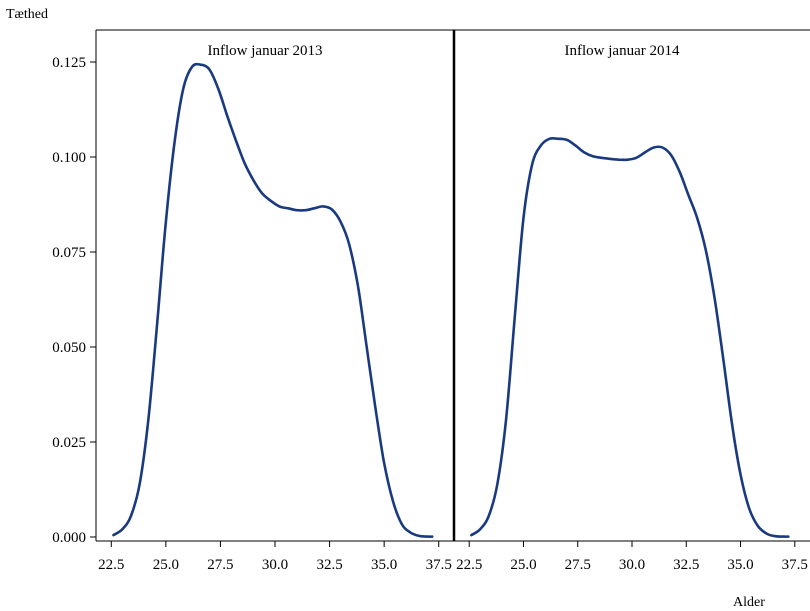 This screenshot has height=611, width=810. What do you see at coordinates (69, 538) in the screenshot?
I see `y-tick-label: 0.000` at bounding box center [69, 538].